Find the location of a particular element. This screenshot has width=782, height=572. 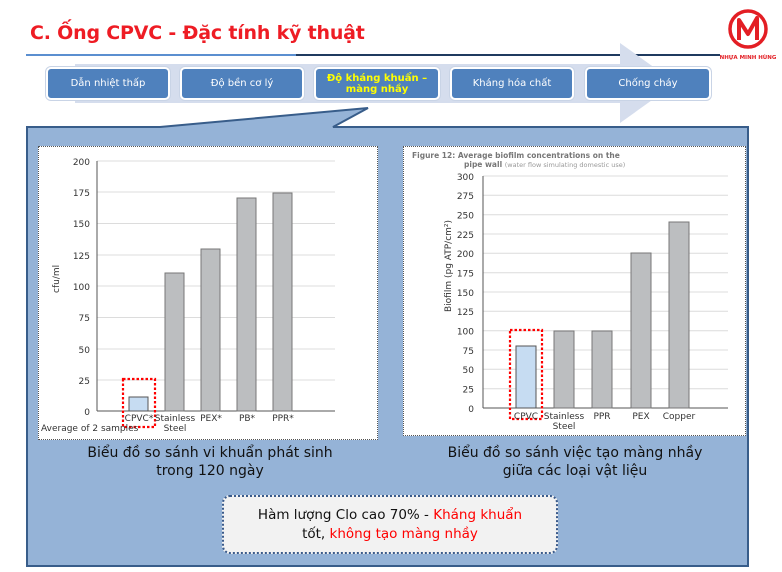

step-khang-khuan-mang-nhay: Độ kháng khuẩn – màng nhầy is located at coordinates (377, 83).